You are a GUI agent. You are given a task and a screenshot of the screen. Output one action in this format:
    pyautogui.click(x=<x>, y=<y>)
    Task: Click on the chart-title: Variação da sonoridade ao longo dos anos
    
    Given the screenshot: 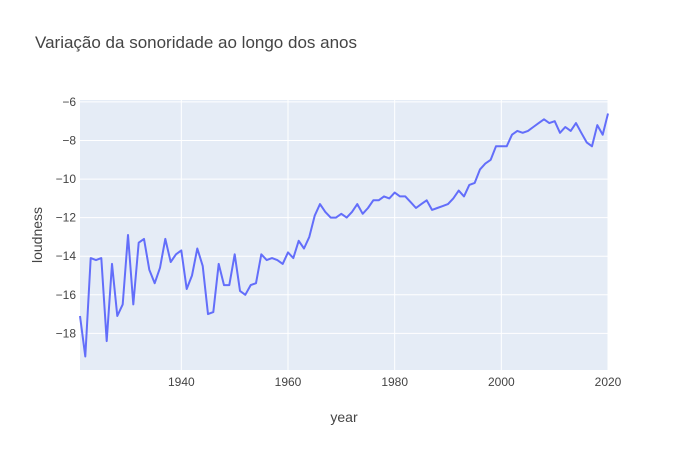 What is the action you would take?
    pyautogui.click(x=196, y=42)
    